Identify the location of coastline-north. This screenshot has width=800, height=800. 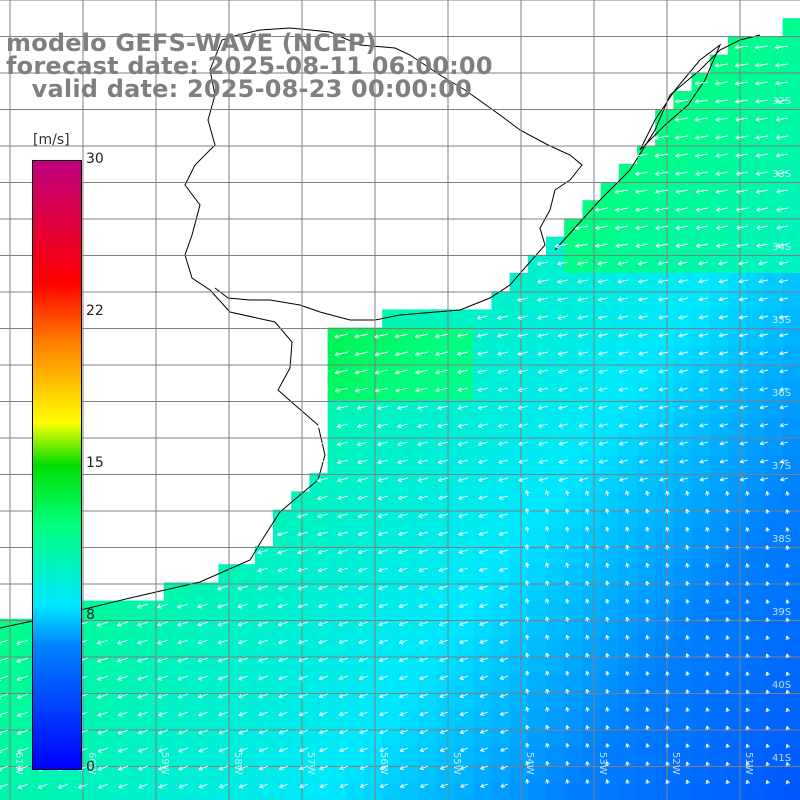
(657, 142).